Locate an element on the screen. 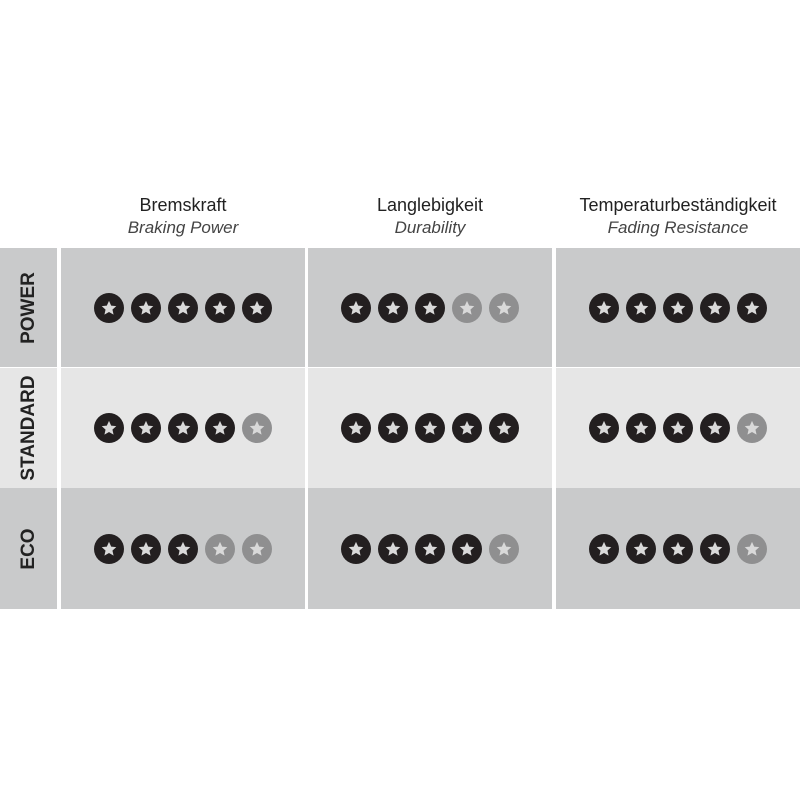 The height and width of the screenshot is (800, 800). row-label-text: ECO is located at coordinates (28, 548).